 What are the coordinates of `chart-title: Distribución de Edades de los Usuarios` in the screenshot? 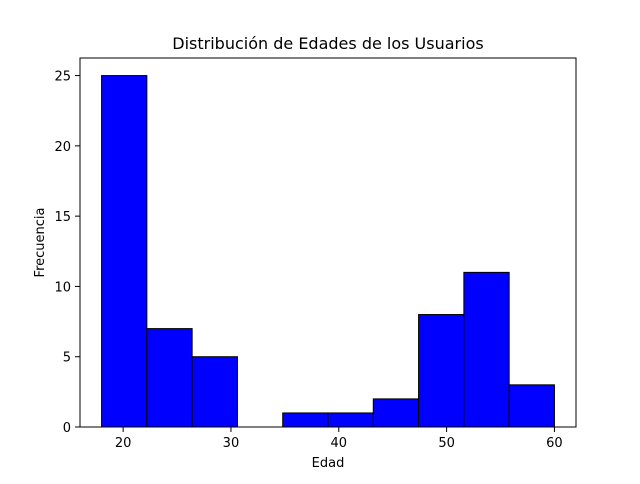 It's located at (327, 43).